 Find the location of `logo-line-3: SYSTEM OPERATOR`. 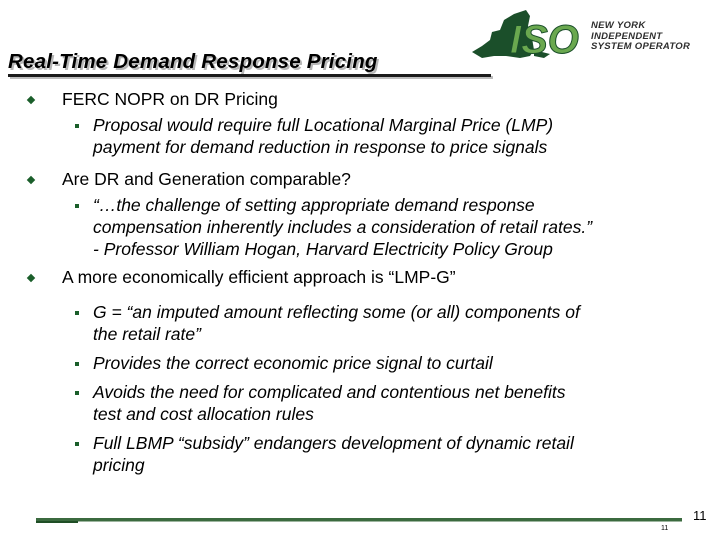

logo-line-3: SYSTEM OPERATOR is located at coordinates (641, 46).